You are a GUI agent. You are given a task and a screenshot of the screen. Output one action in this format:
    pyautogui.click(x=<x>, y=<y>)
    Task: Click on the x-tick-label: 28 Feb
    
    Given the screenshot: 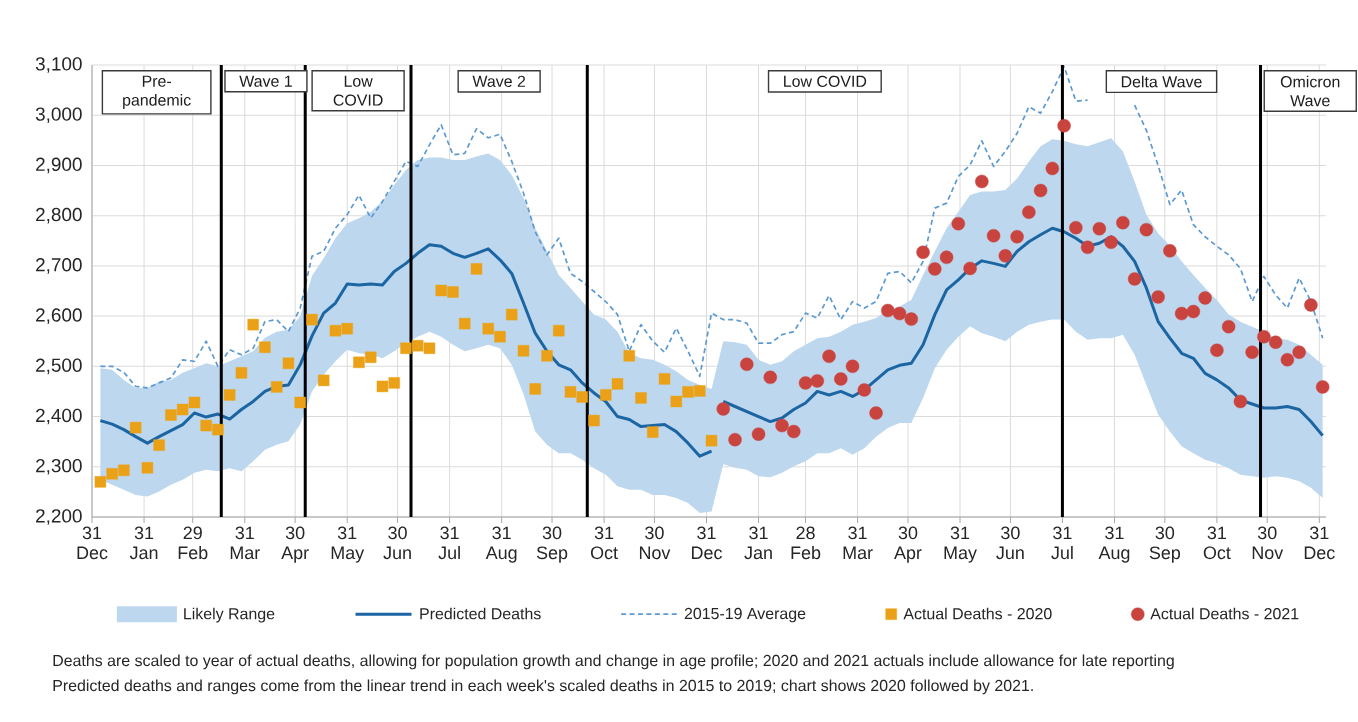 What is the action you would take?
    pyautogui.click(x=806, y=543)
    